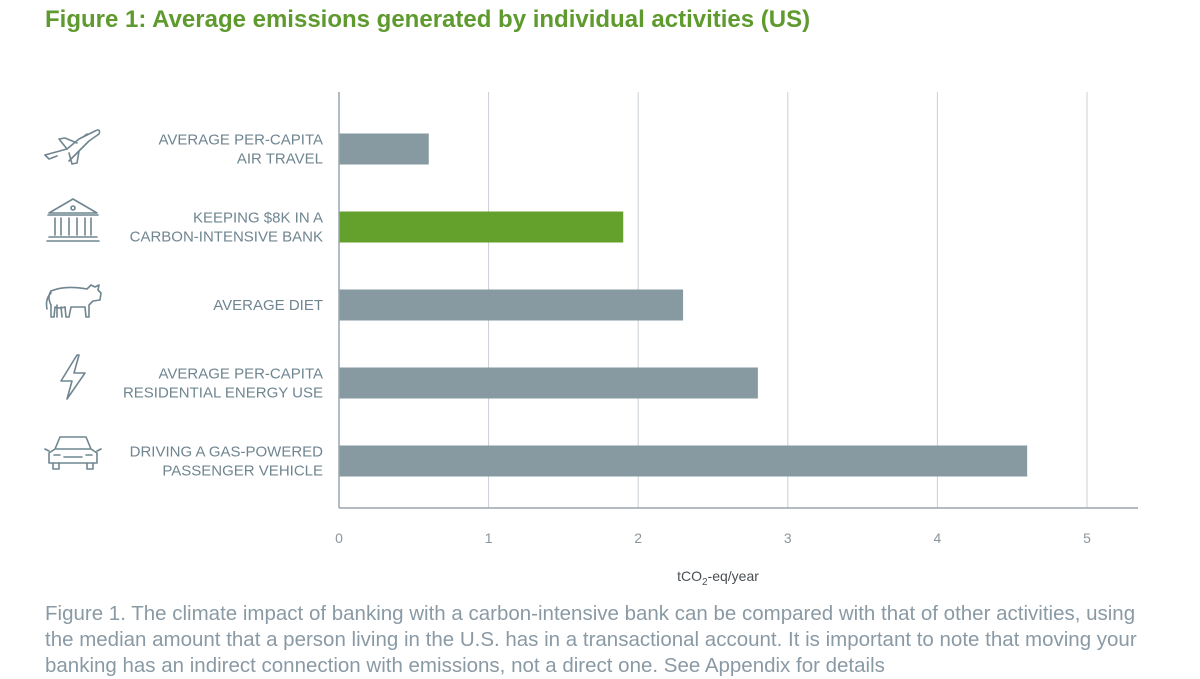 This screenshot has width=1200, height=679. I want to click on cow-icon, so click(73, 301).